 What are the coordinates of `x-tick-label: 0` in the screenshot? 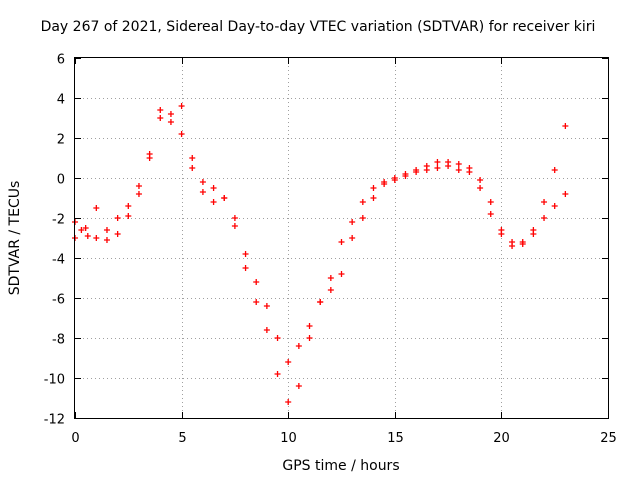 It's located at (75, 438).